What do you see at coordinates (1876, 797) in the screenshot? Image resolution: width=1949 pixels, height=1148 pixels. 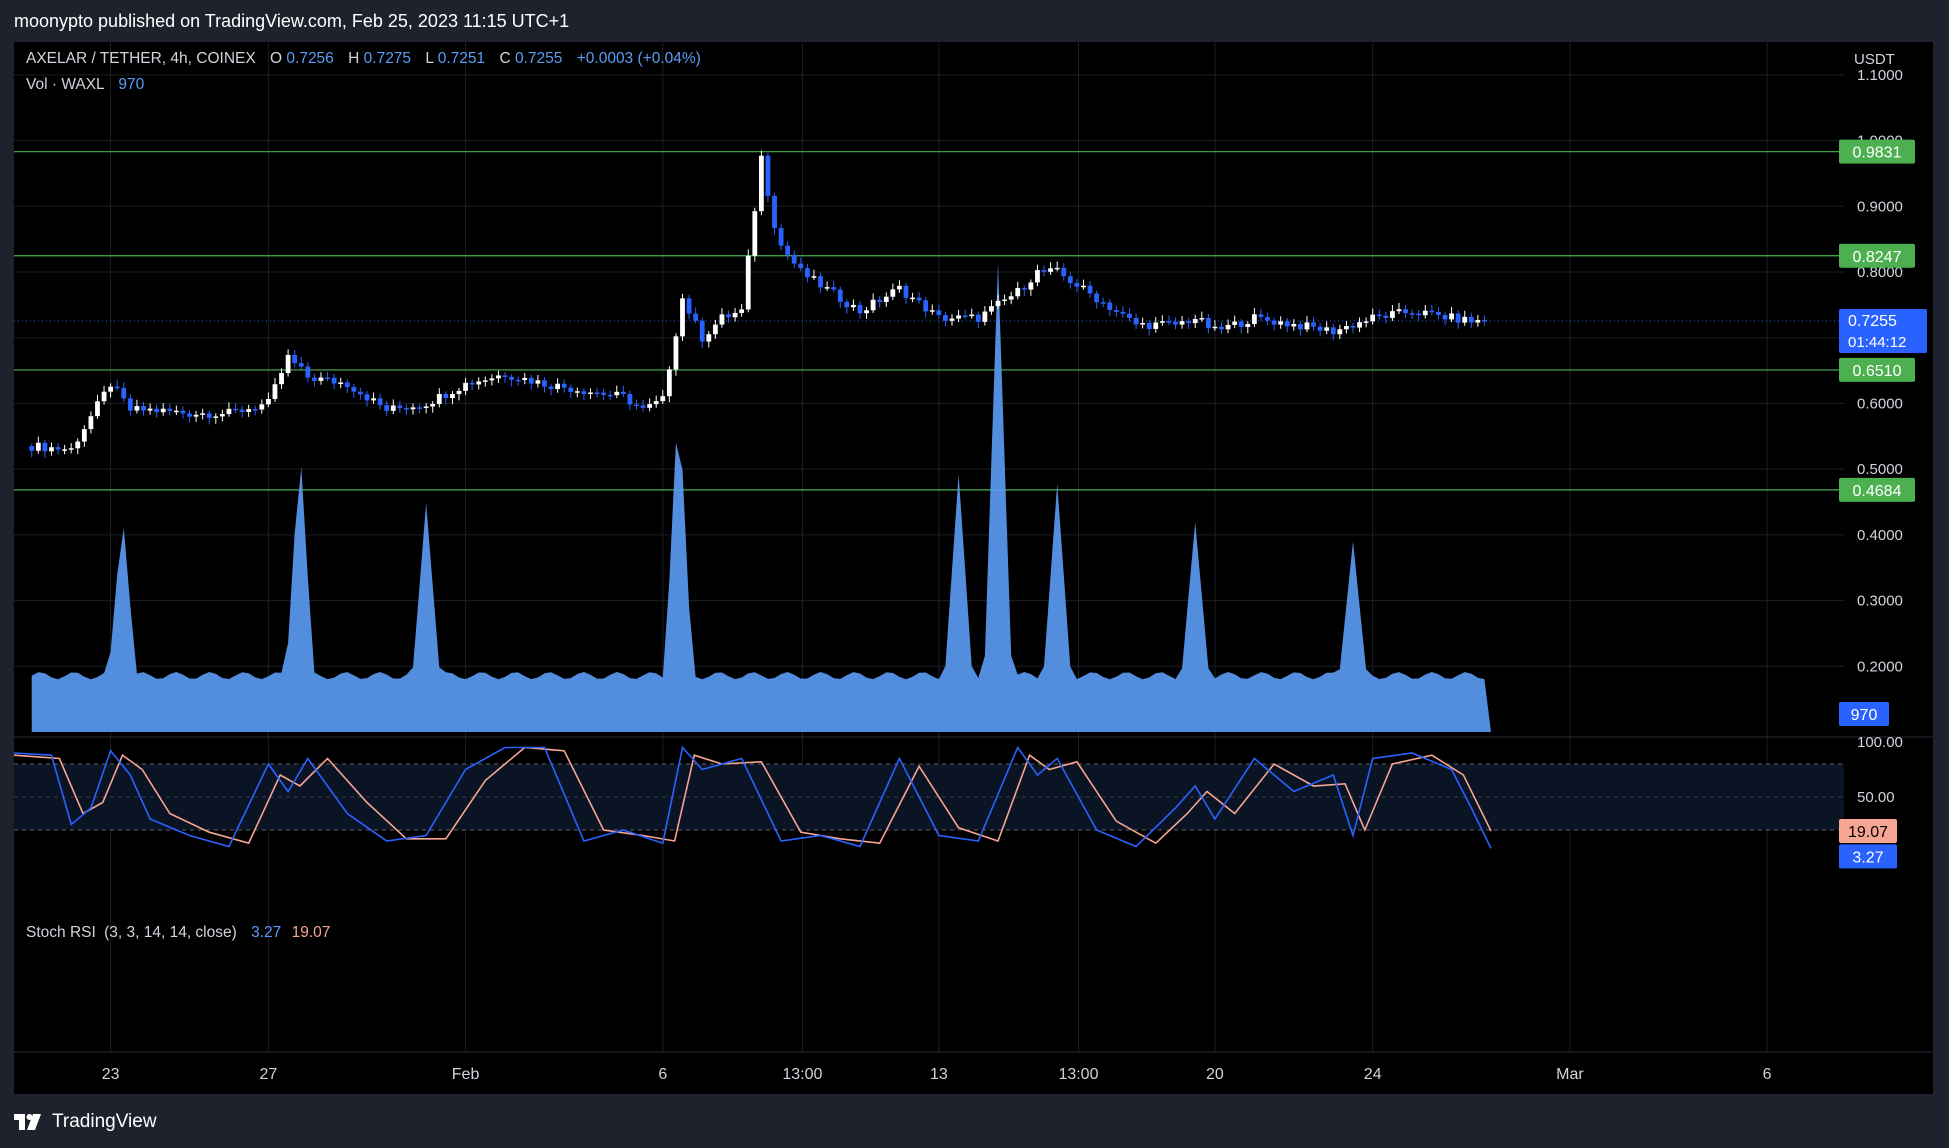 I see `stoch-tick-label: 50.00` at bounding box center [1876, 797].